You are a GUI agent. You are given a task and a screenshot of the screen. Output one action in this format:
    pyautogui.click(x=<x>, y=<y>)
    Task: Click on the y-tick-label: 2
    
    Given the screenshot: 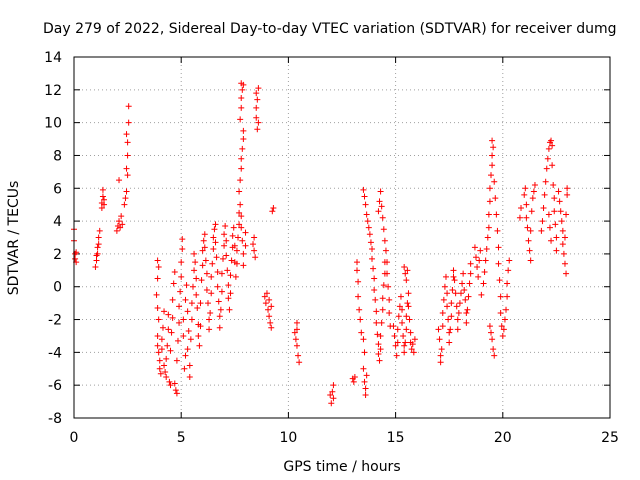 What is the action you would take?
    pyautogui.click(x=57, y=255)
    